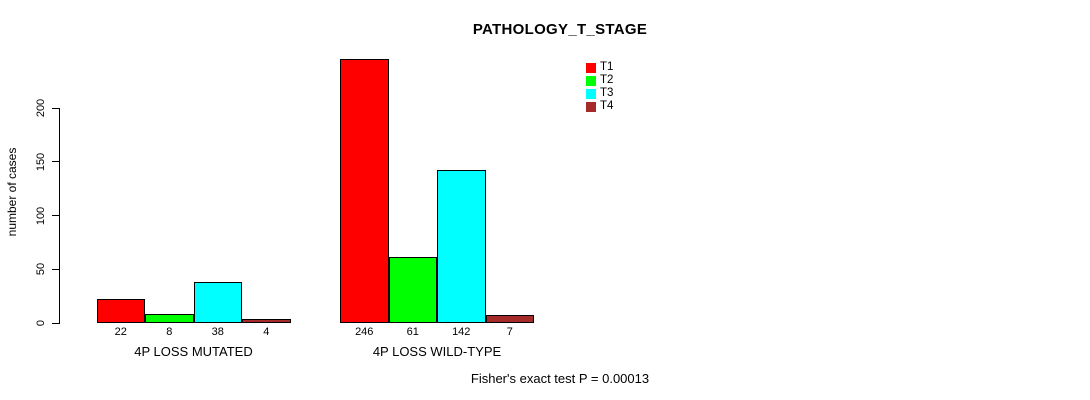  What do you see at coordinates (120, 311) in the screenshot?
I see `bar-t1-group1` at bounding box center [120, 311].